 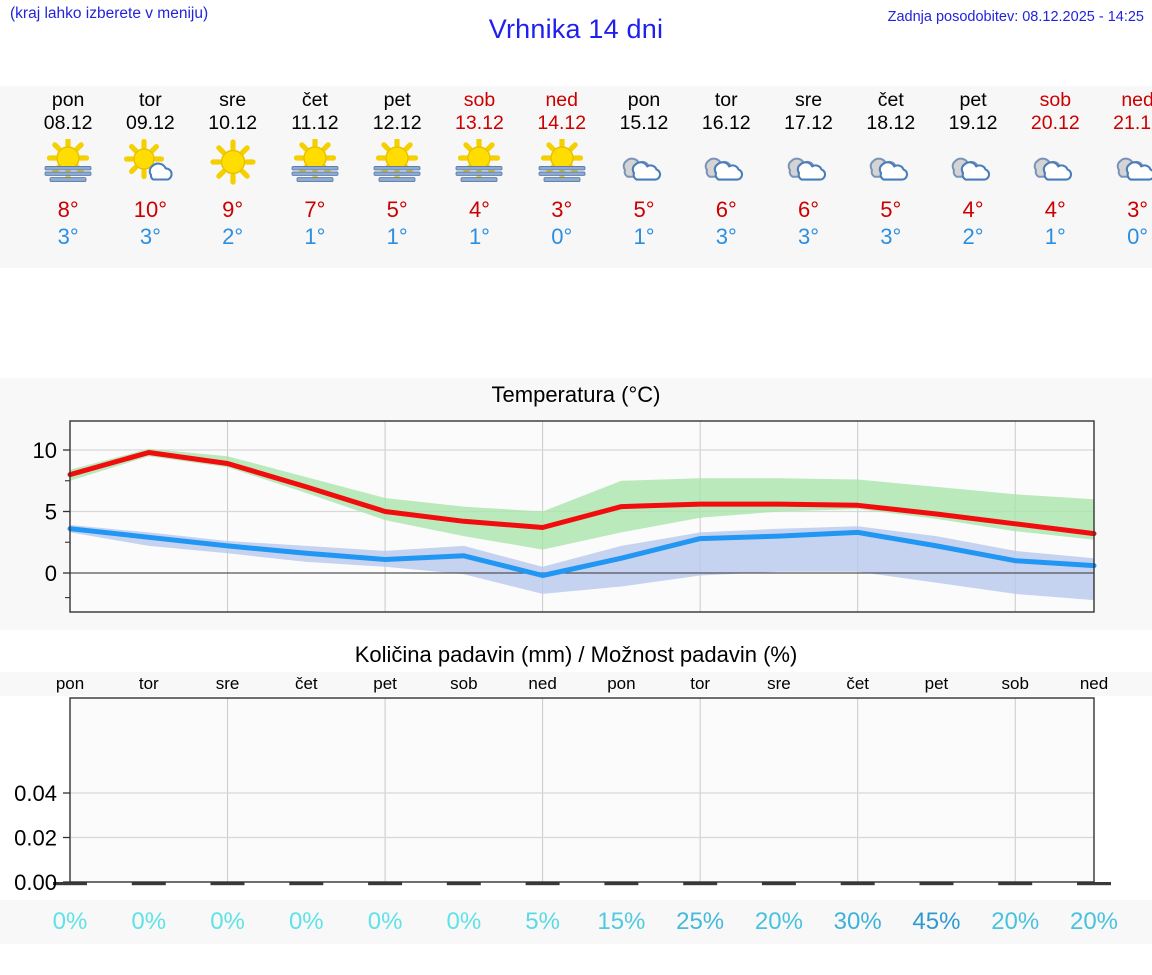 What do you see at coordinates (891, 123) in the screenshot?
I see `forecast-day-date: 18.12` at bounding box center [891, 123].